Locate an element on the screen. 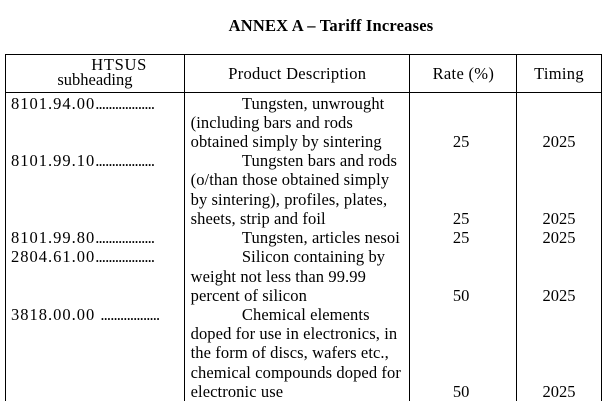 The width and height of the screenshot is (609, 413). description-line: sheets, strip and foil is located at coordinates (258, 218).